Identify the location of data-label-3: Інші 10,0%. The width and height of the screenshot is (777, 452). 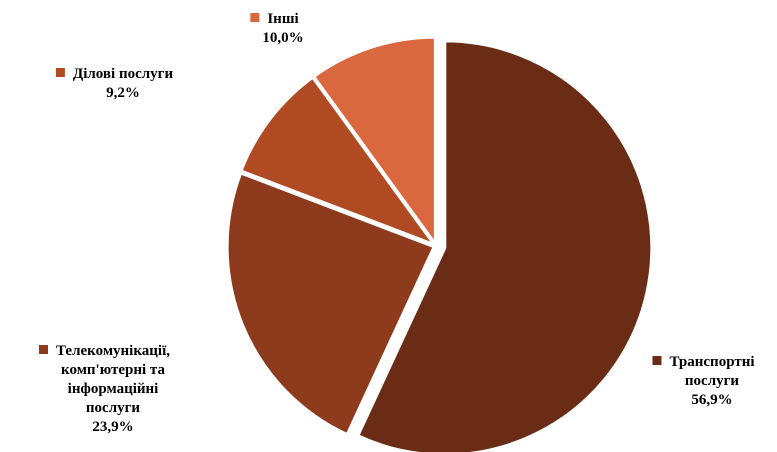
(277, 28).